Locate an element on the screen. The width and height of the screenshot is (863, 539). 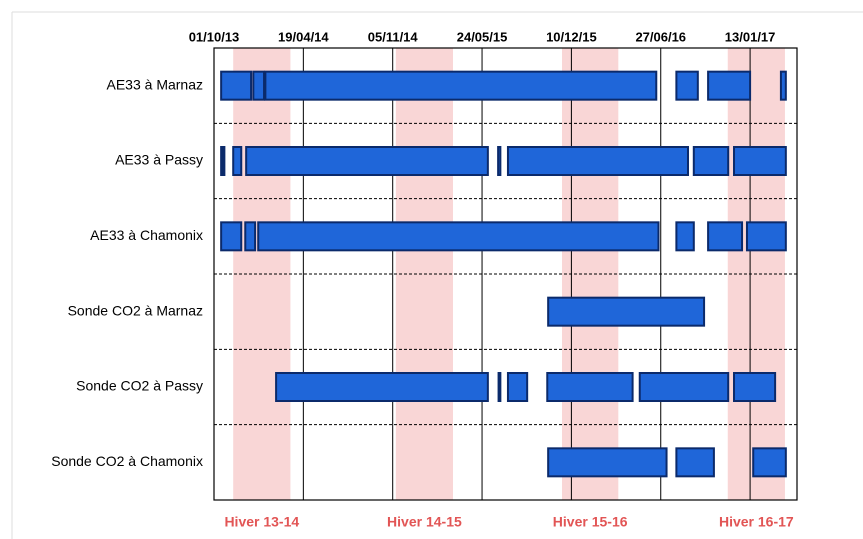
row-label: Sonde CO2 à Marnaz is located at coordinates (135, 310).